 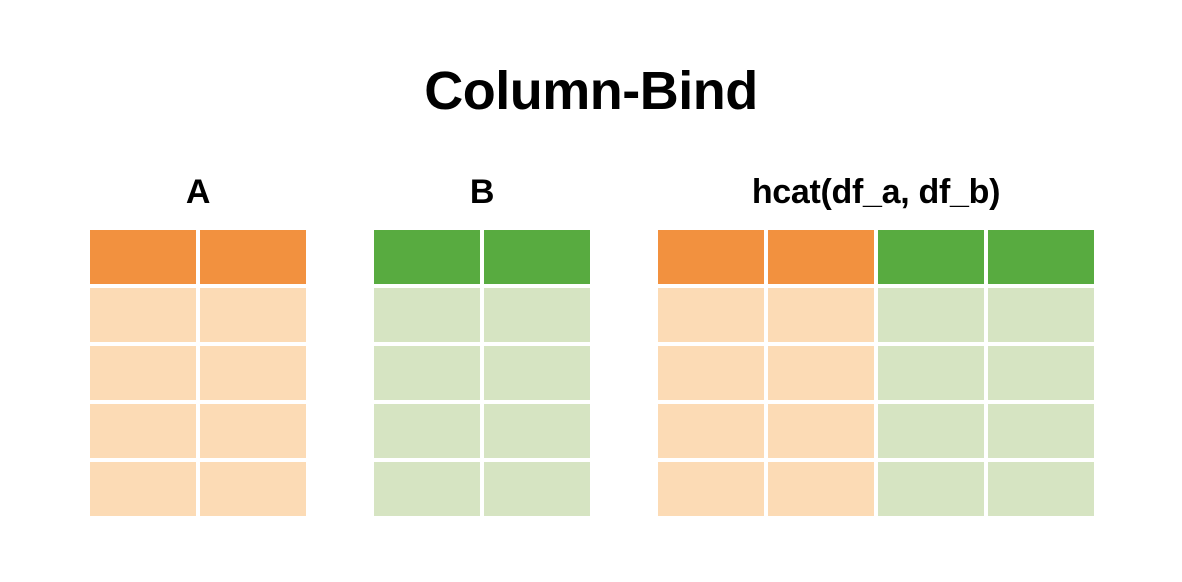 What do you see at coordinates (876, 192) in the screenshot?
I see `table-result-label: hcat(df_a, df_b)` at bounding box center [876, 192].